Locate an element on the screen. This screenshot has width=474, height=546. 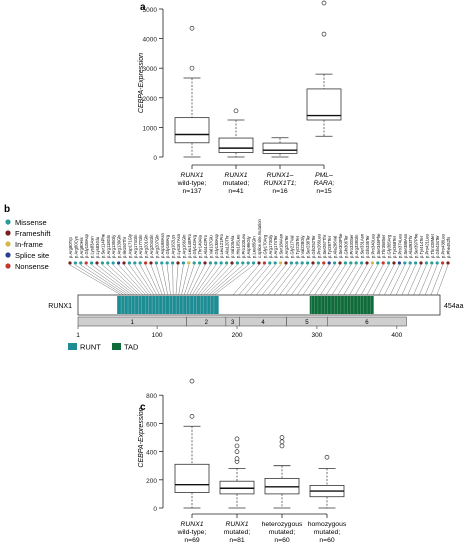
group-label-line1: RUNX1 is located at coordinates (236, 524).